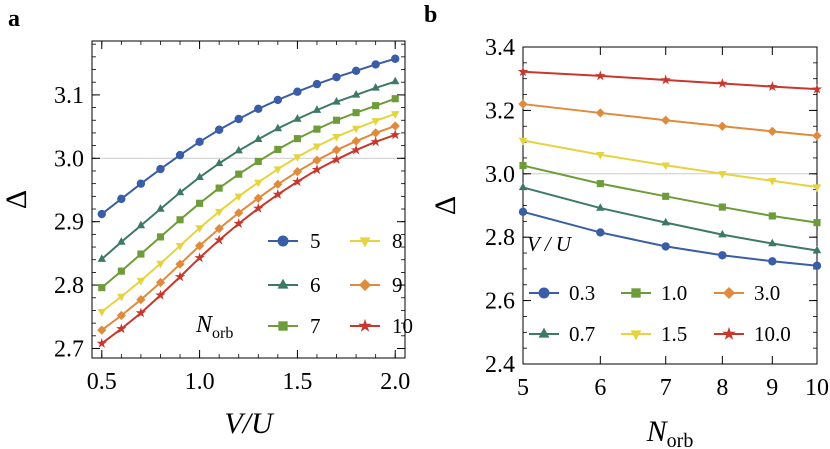 This screenshot has width=830, height=449. I want to click on b-series-10.0, so click(670, 80).